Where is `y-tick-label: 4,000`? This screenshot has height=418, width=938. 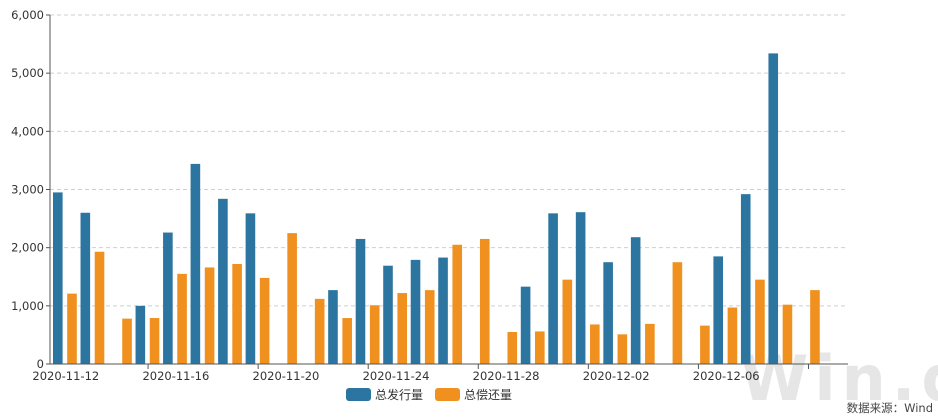 y-tick-label: 4,000 is located at coordinates (27, 131).